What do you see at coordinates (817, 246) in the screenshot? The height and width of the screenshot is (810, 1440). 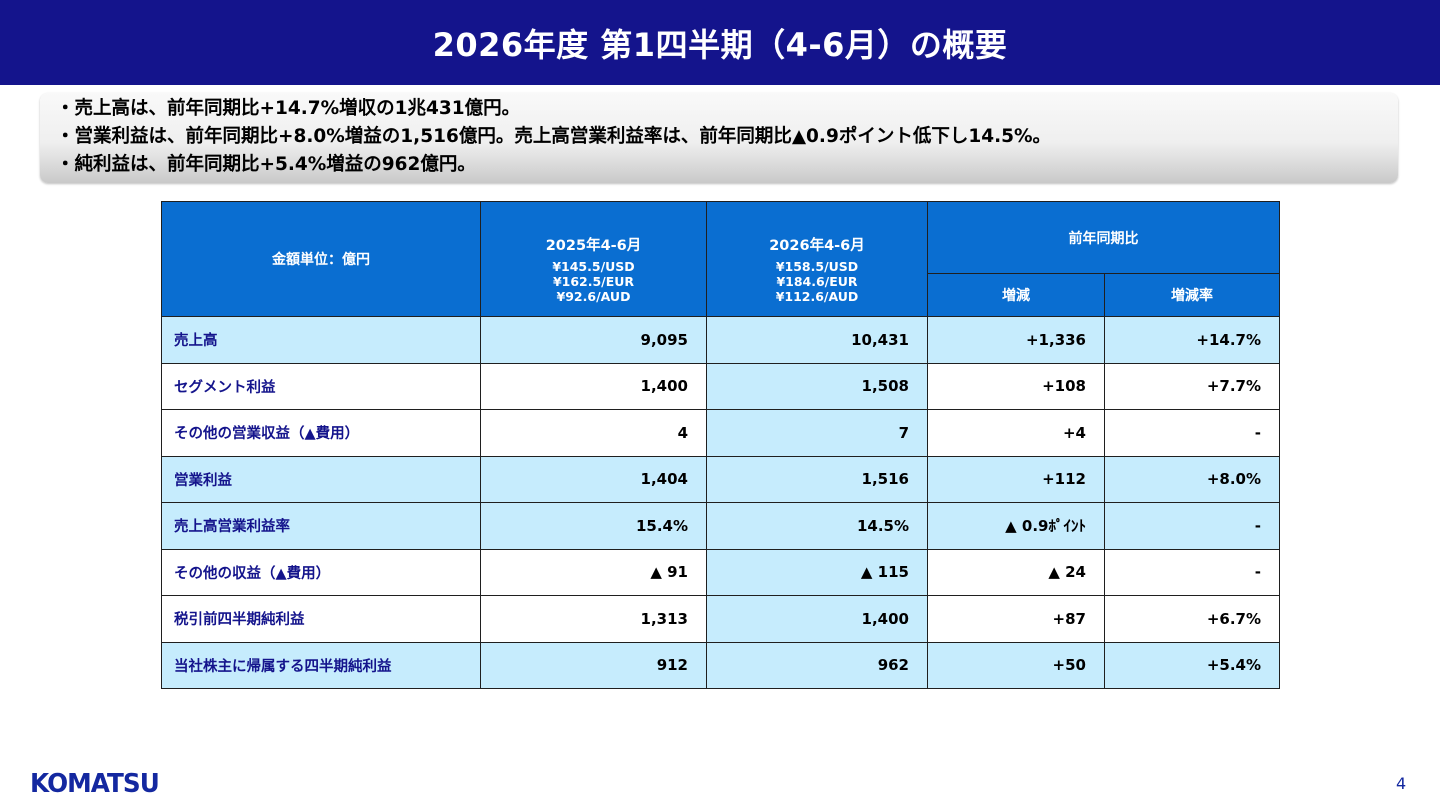 I see `period-curr-label: 2026年4-6月` at bounding box center [817, 246].